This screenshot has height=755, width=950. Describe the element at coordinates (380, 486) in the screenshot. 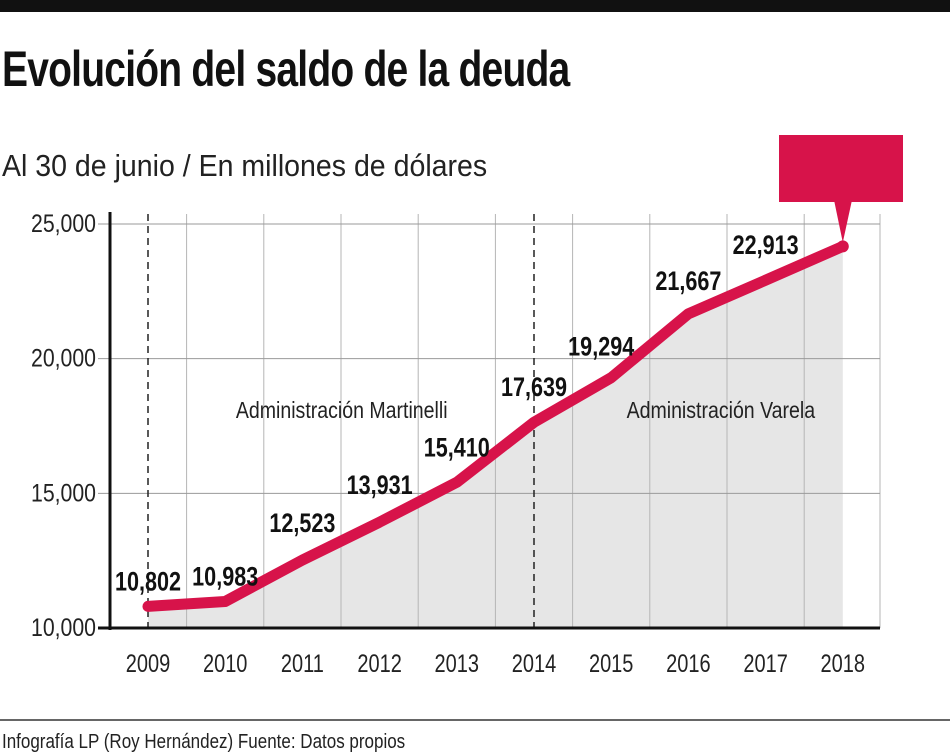

I see `data-label: 13,931` at that location.